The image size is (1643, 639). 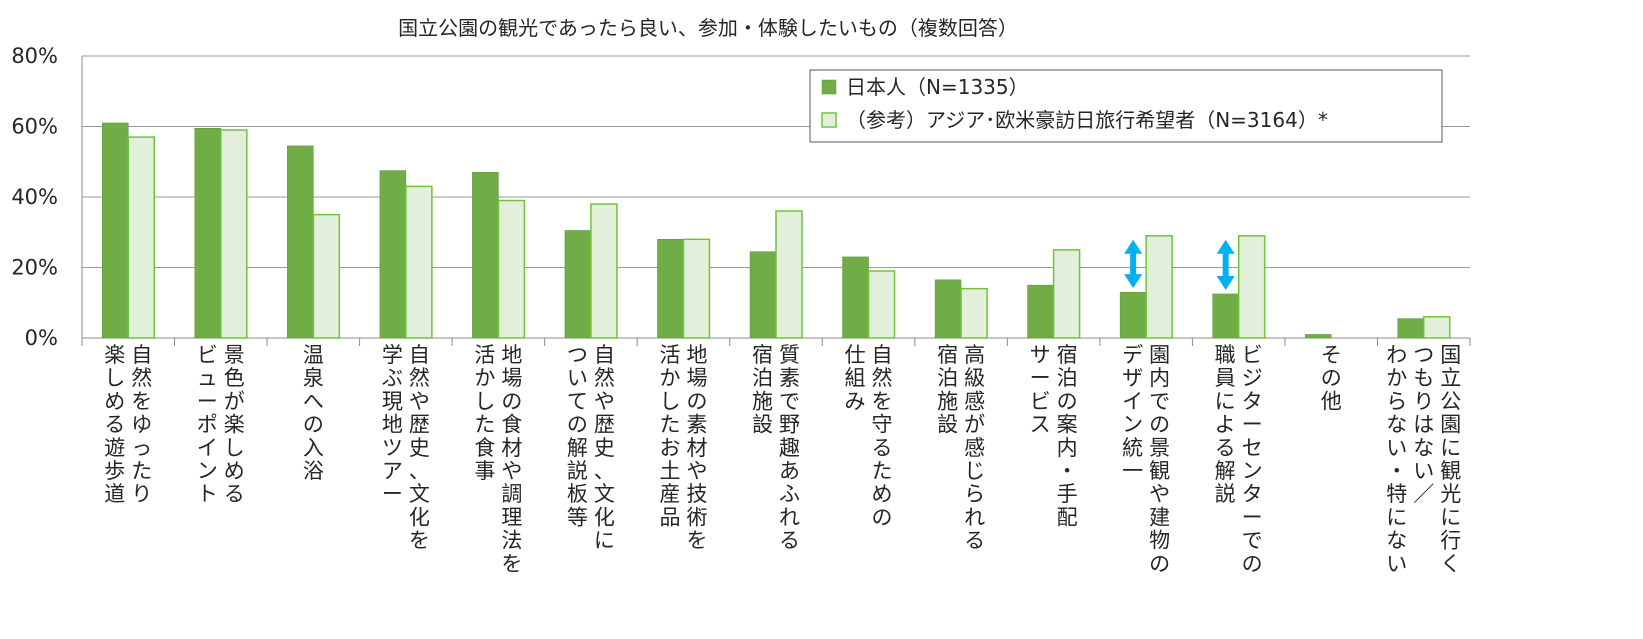 What do you see at coordinates (1179, 264) in the screenshot?
I see `annotations` at bounding box center [1179, 264].